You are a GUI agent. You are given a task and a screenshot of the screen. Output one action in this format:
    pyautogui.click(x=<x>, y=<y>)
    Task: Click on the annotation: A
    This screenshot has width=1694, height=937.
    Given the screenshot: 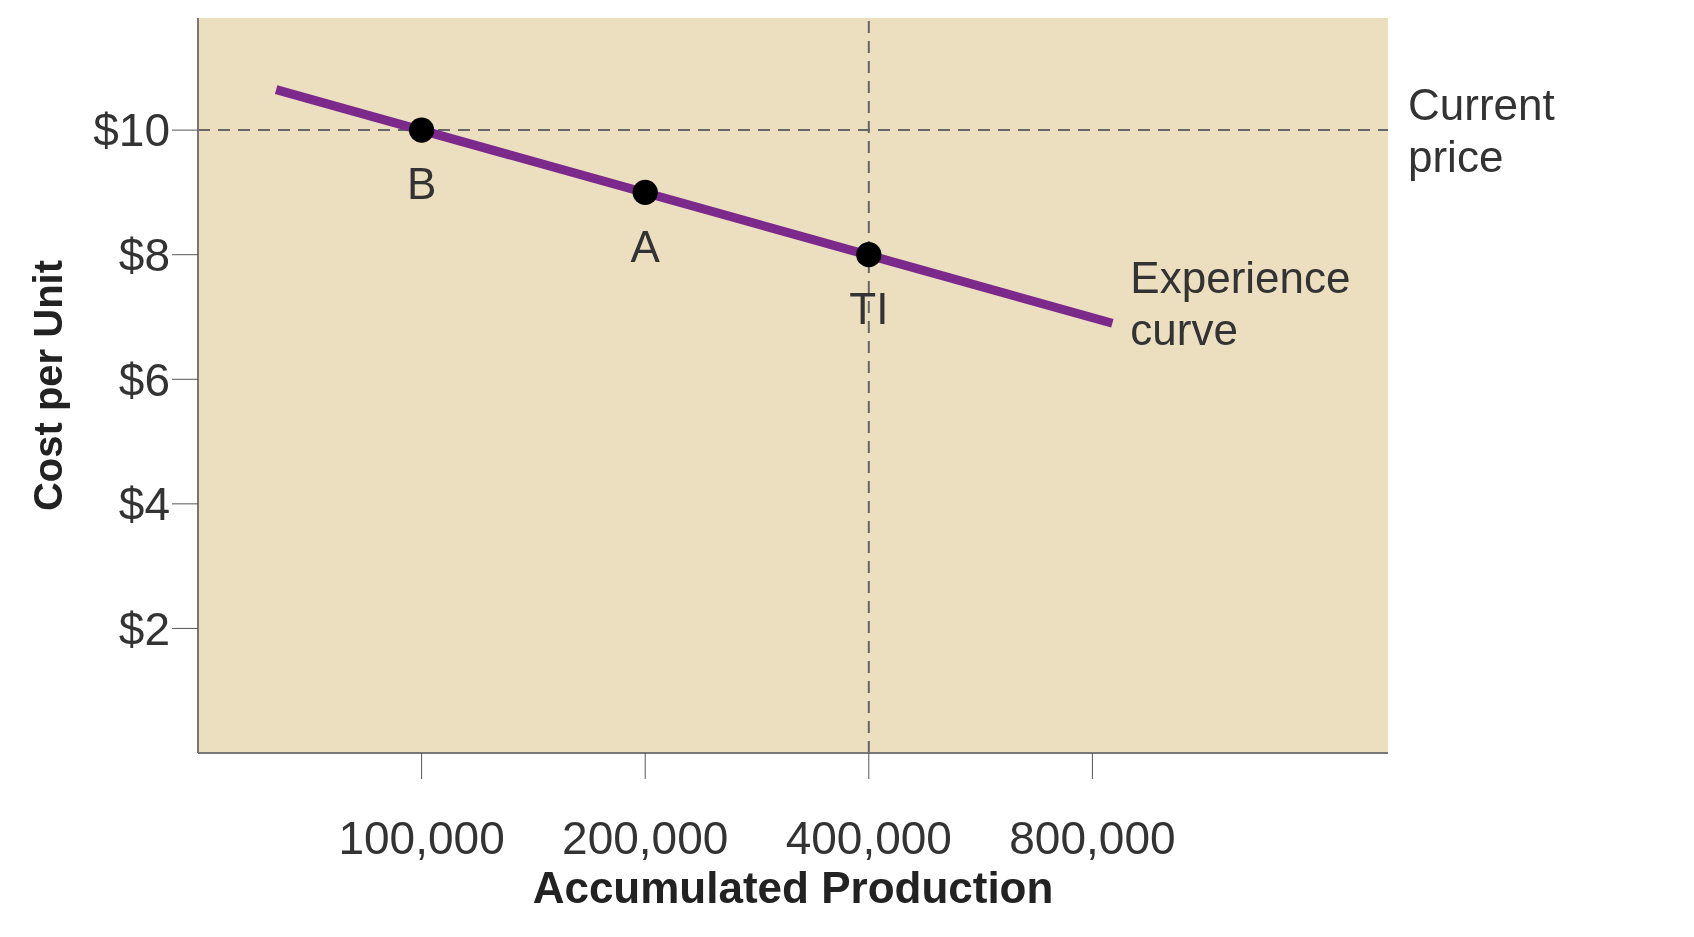 What is the action you would take?
    pyautogui.click(x=645, y=246)
    